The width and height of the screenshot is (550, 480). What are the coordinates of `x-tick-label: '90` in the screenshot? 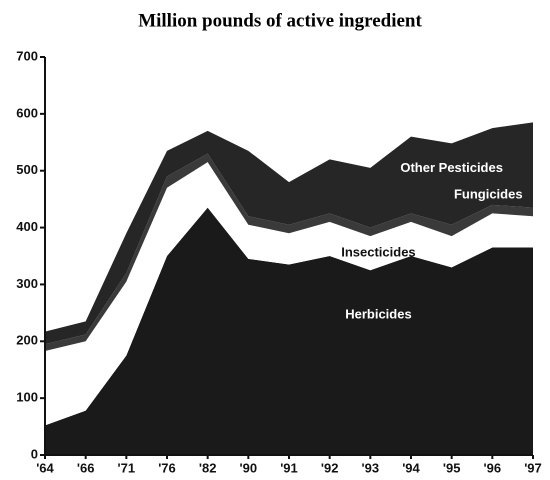 It's located at (249, 467).